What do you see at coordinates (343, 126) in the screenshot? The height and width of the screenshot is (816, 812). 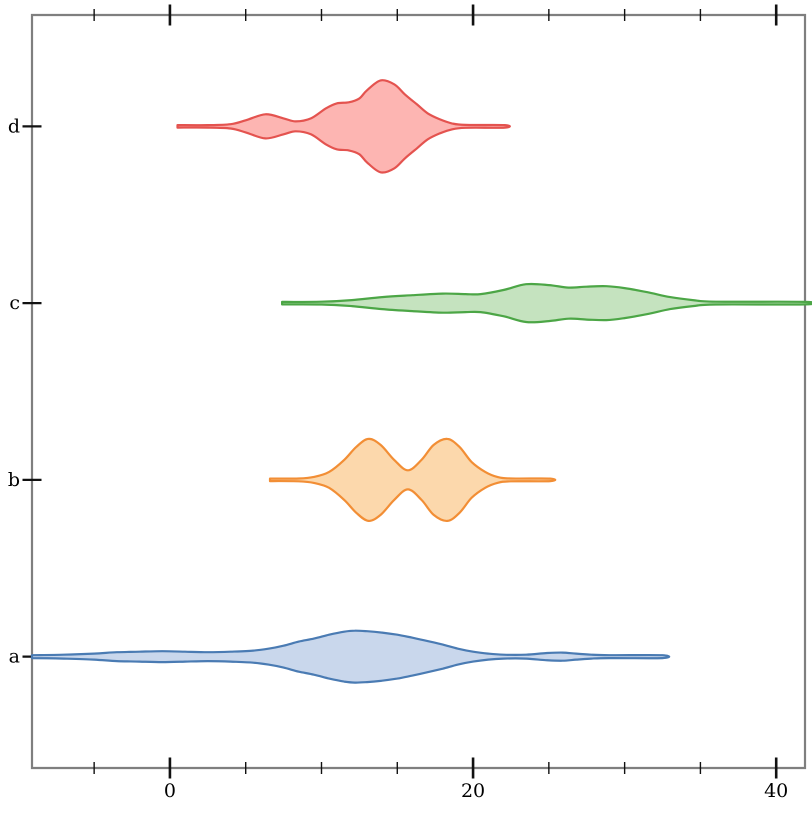 I see `violin-d` at bounding box center [343, 126].